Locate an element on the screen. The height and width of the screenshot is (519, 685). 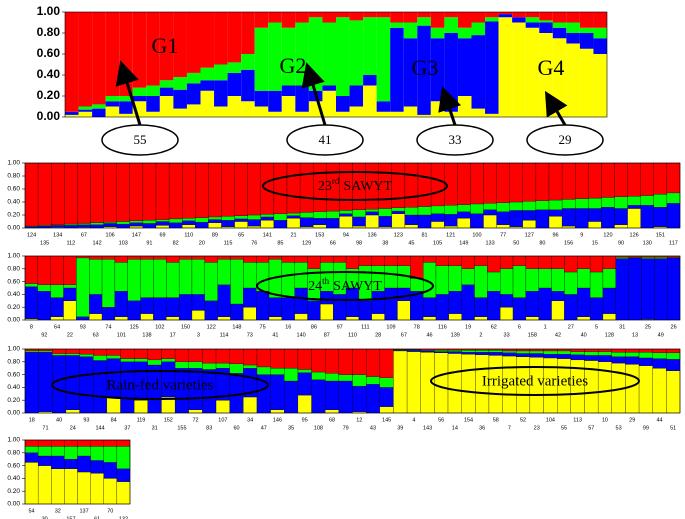
x-tick-label: 68 is located at coordinates (332, 420).